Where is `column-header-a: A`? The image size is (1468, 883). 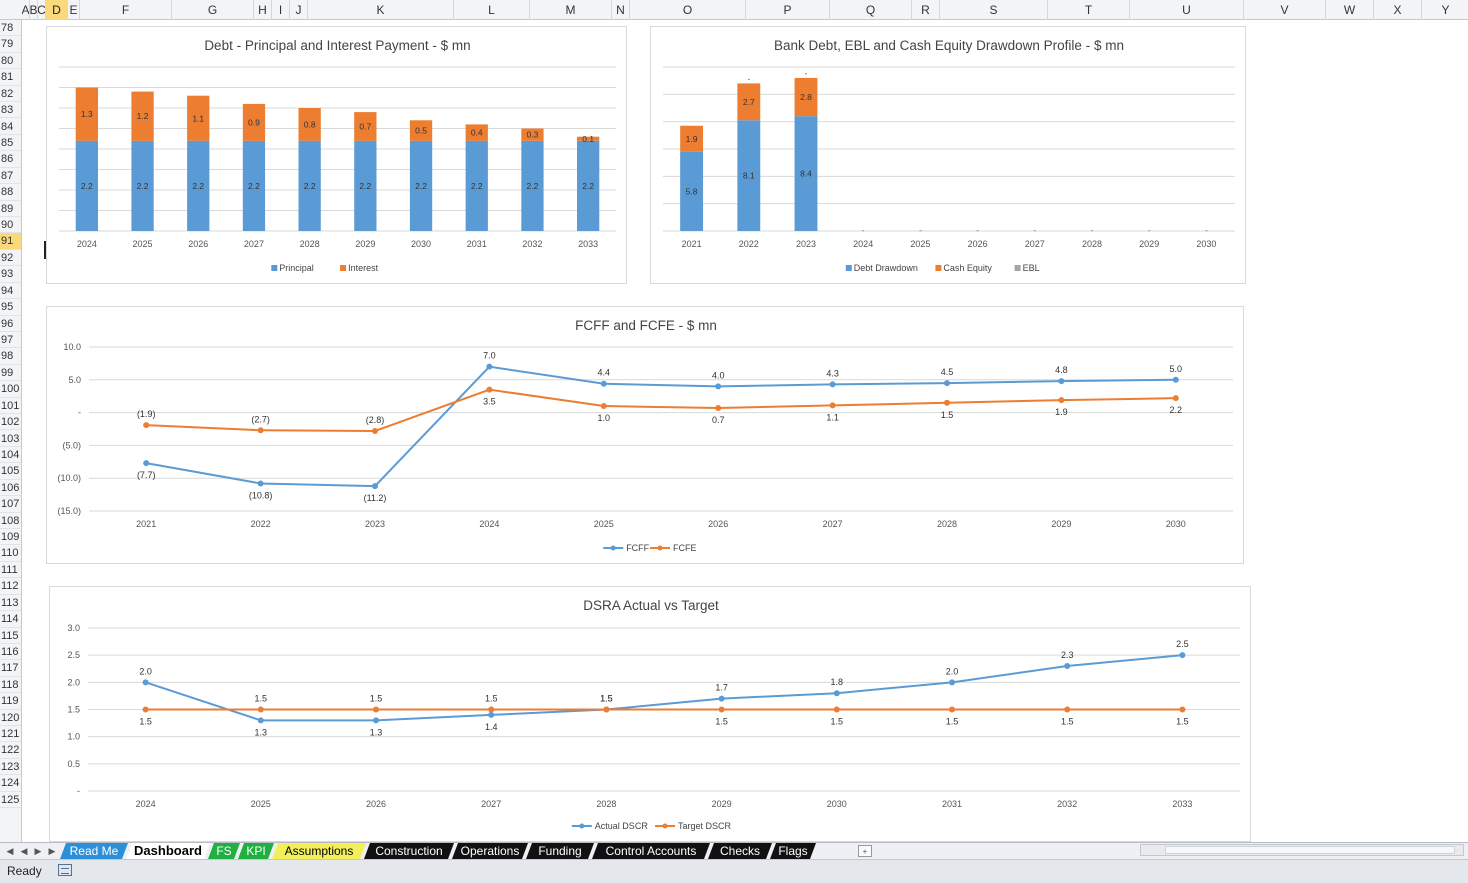
column-header-a: A is located at coordinates (26, 10).